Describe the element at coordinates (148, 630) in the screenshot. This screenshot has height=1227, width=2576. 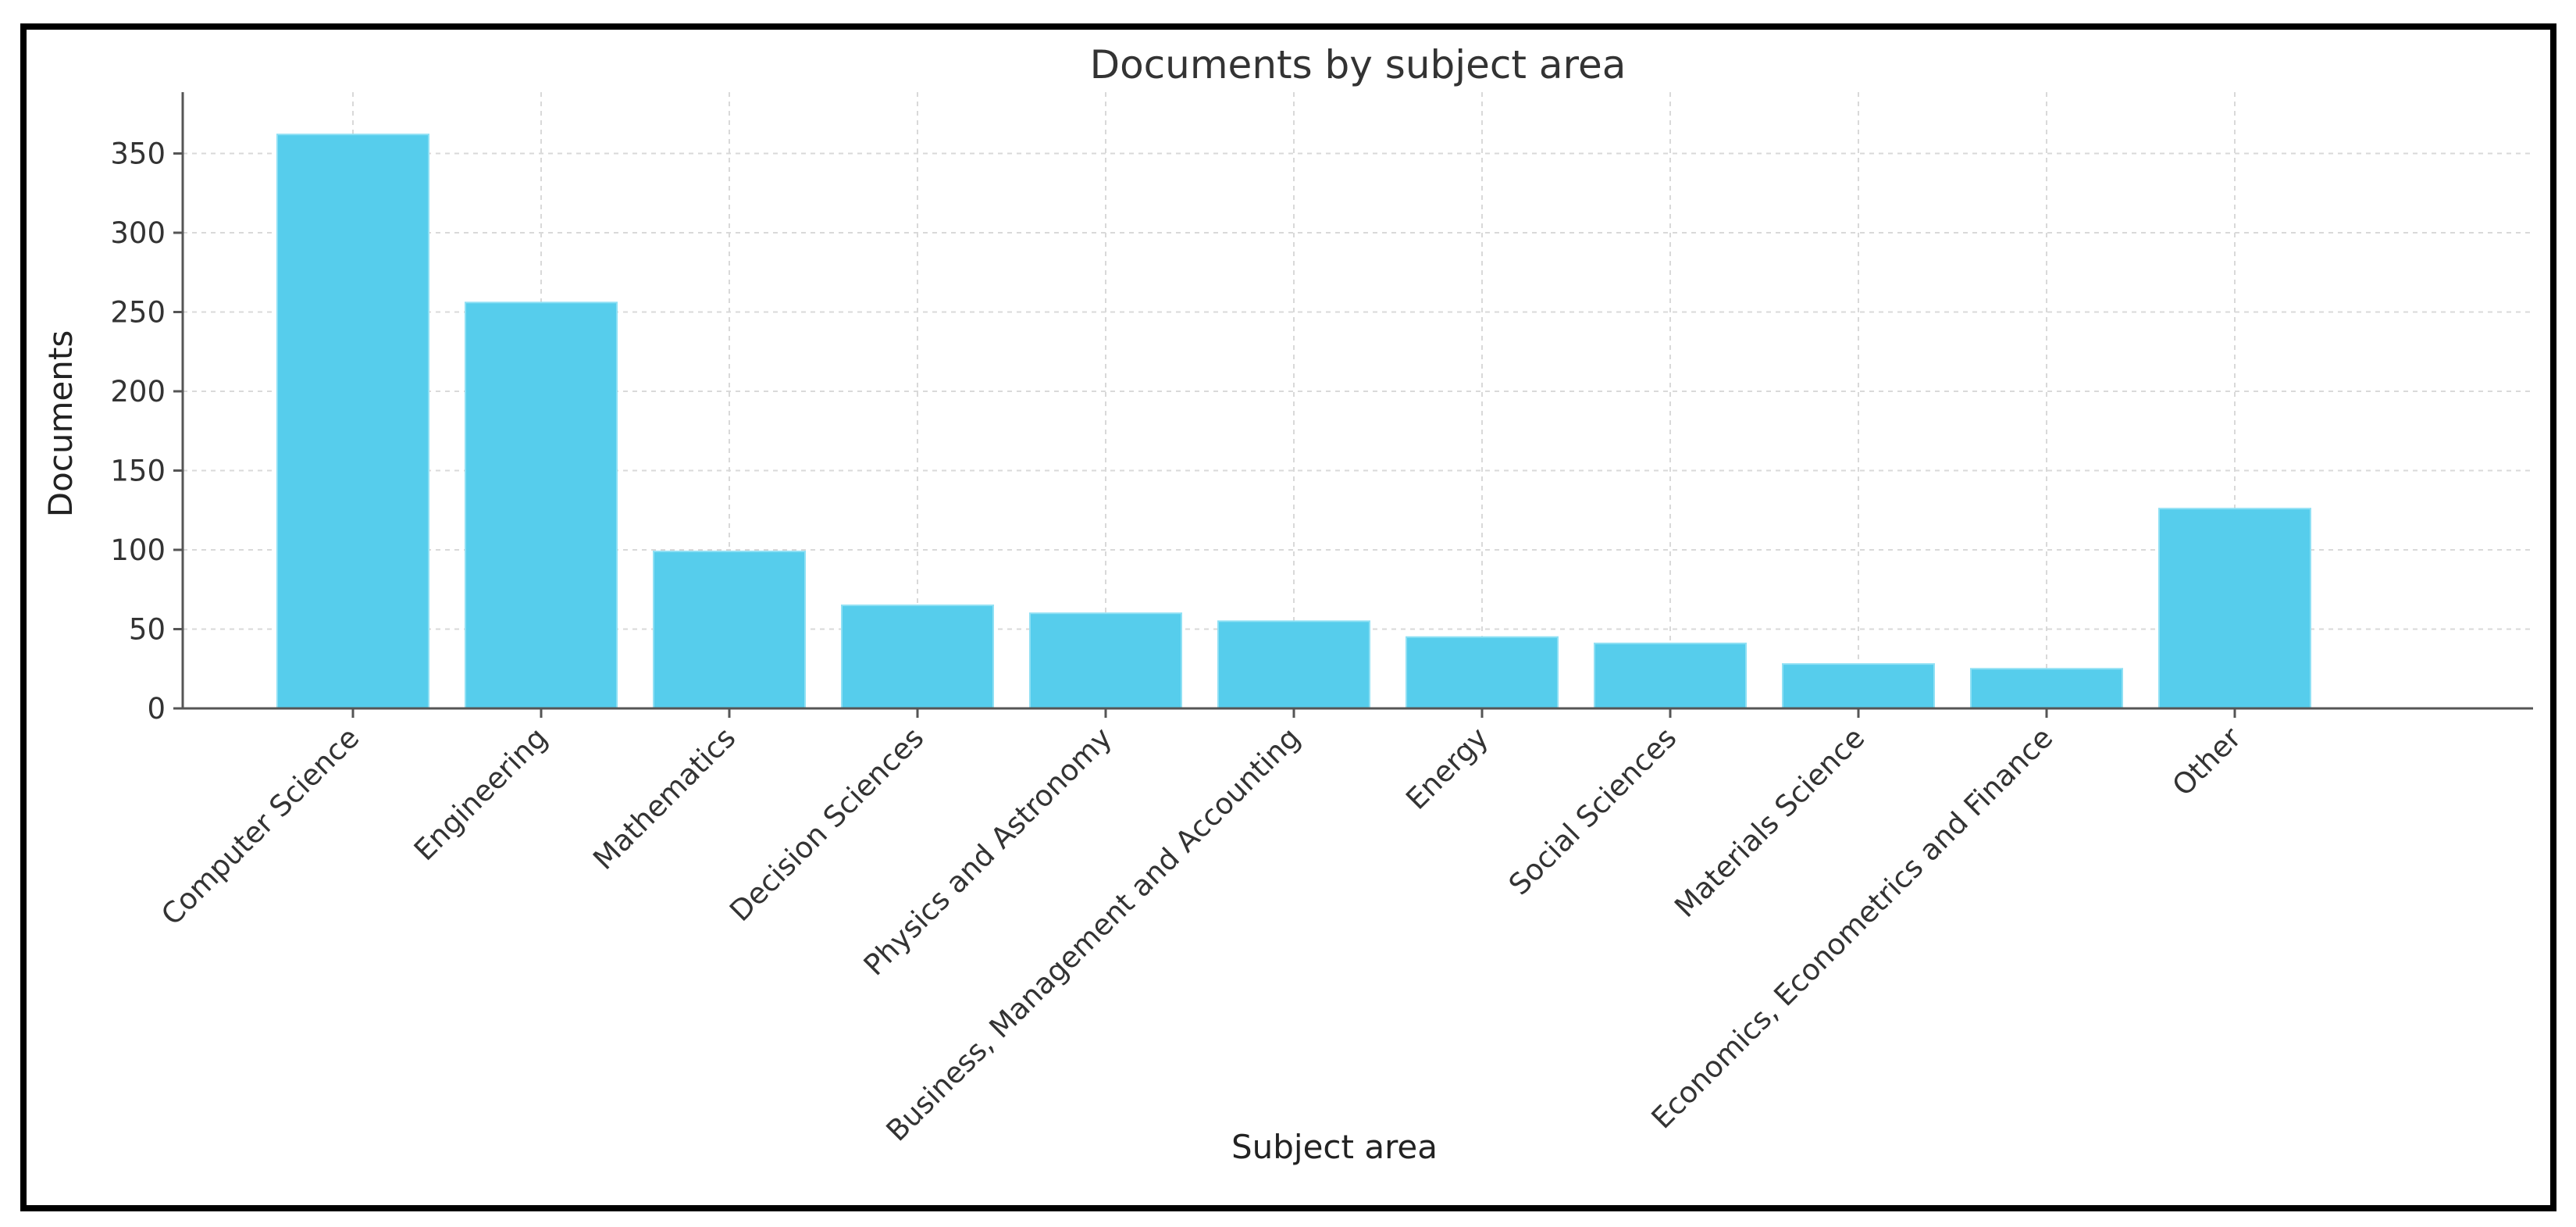
I see `y-tick-label: 50` at that location.